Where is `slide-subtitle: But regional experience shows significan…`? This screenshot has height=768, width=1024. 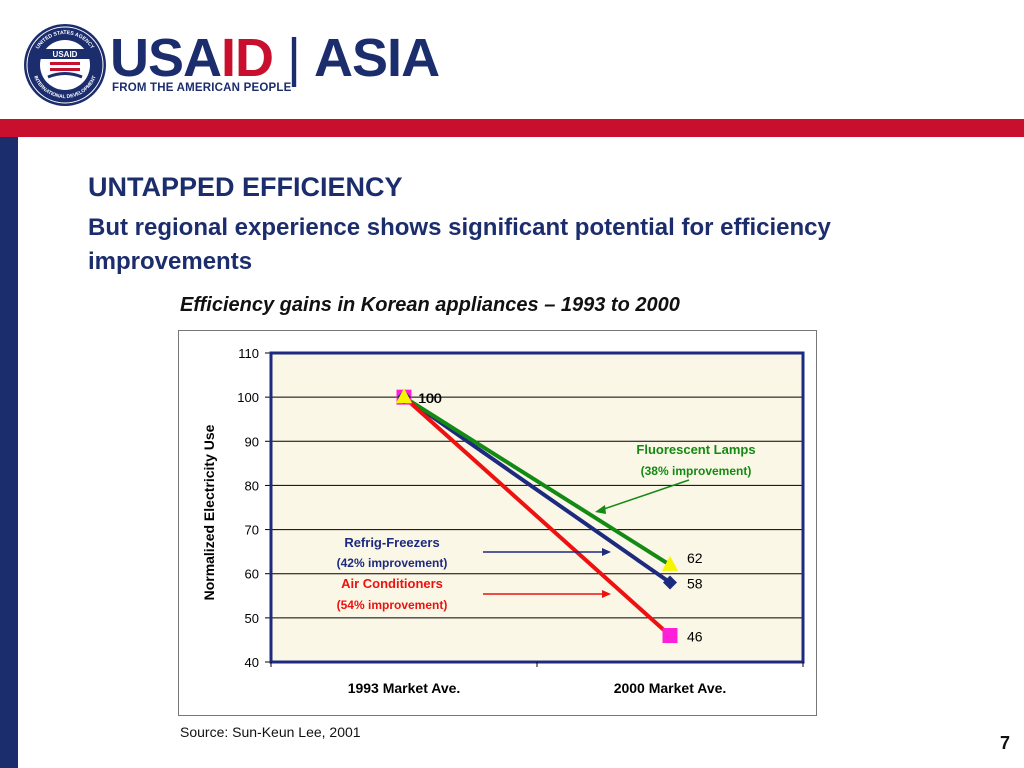 slide-subtitle: But regional experience shows significan… is located at coordinates (459, 244).